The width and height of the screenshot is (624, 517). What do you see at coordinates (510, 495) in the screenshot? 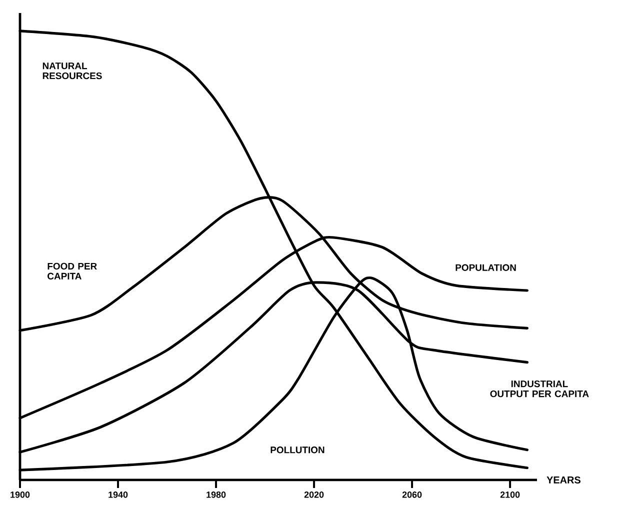
I see `x-tick-label: 2100` at bounding box center [510, 495].